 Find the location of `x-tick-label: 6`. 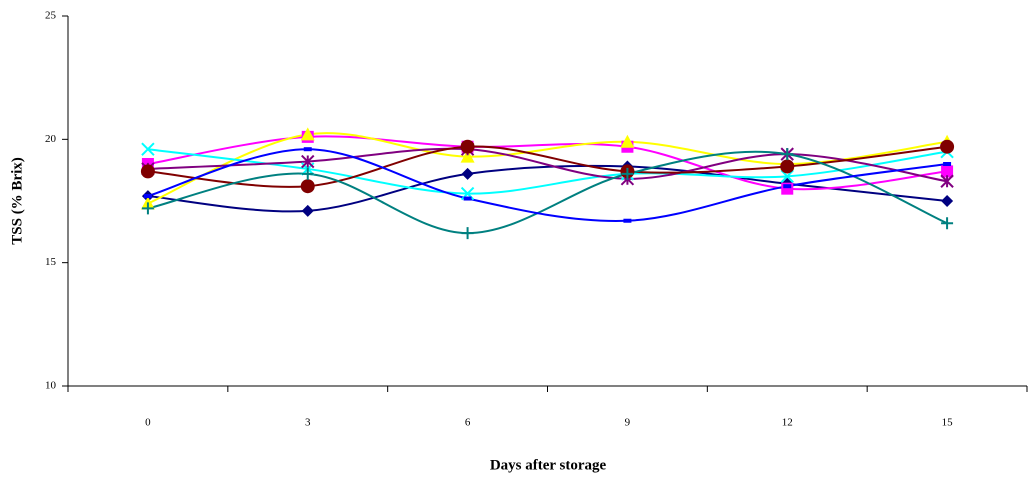

x-tick-label: 6 is located at coordinates (468, 423).